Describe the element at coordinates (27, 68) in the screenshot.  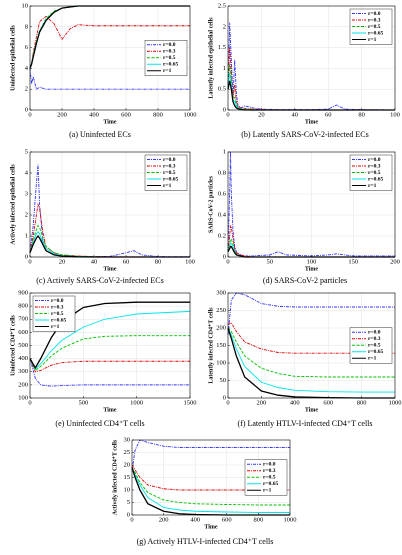
I see `y-tick-label: 4` at that location.